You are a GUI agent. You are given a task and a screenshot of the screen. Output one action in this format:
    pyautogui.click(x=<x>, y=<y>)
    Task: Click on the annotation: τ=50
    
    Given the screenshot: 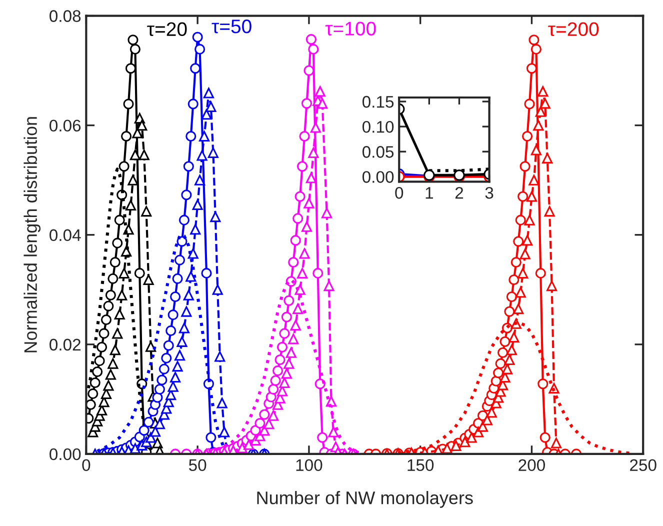 What is the action you would take?
    pyautogui.click(x=232, y=27)
    